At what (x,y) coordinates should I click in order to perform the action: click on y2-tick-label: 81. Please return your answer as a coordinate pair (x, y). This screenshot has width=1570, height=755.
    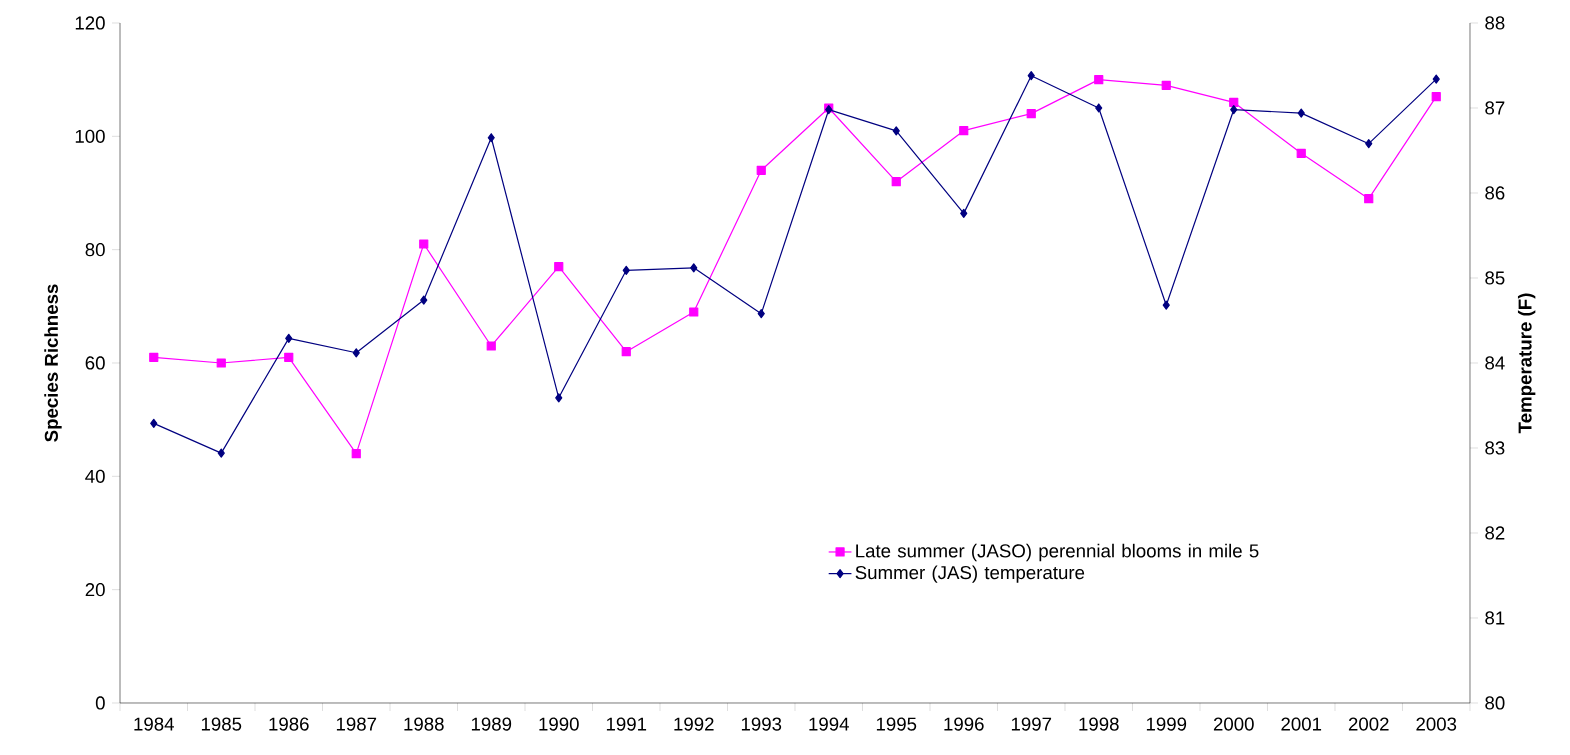
    Looking at the image, I should click on (1495, 618).